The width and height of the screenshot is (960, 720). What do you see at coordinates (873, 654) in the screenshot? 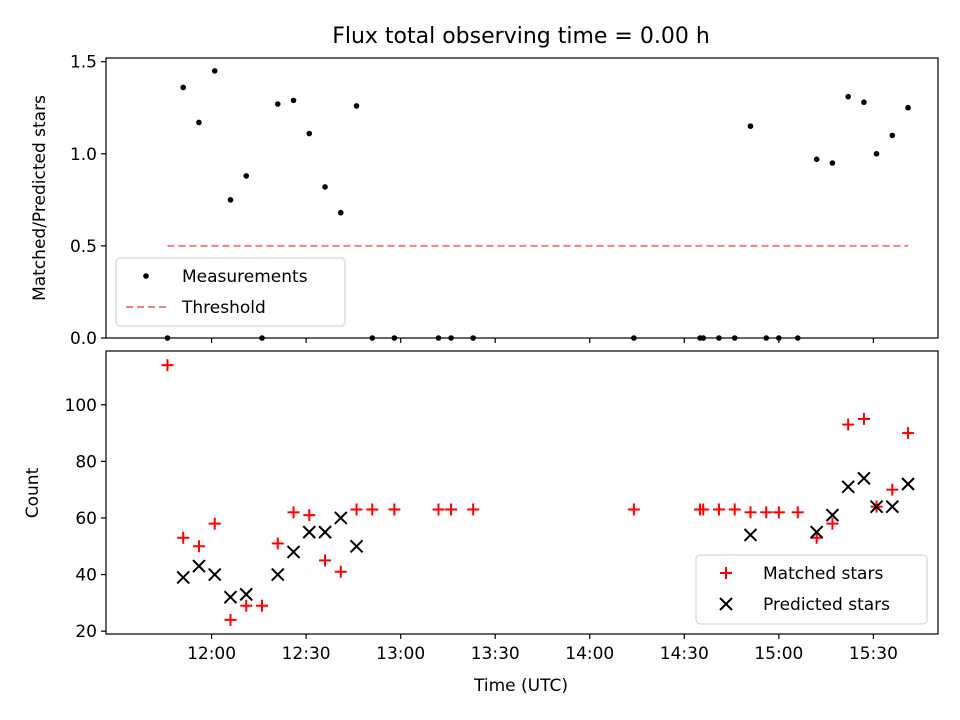
I see `x-tick-label: 15:30` at bounding box center [873, 654].